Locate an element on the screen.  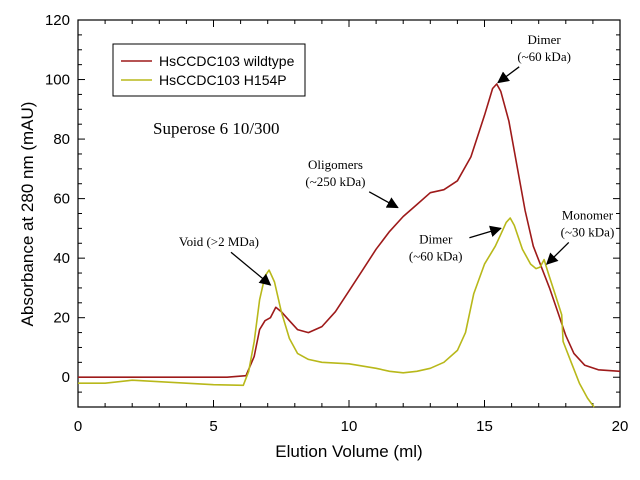
annotation-oligomers: Oligomers (~250 kDa) is located at coordinates (352, 183).